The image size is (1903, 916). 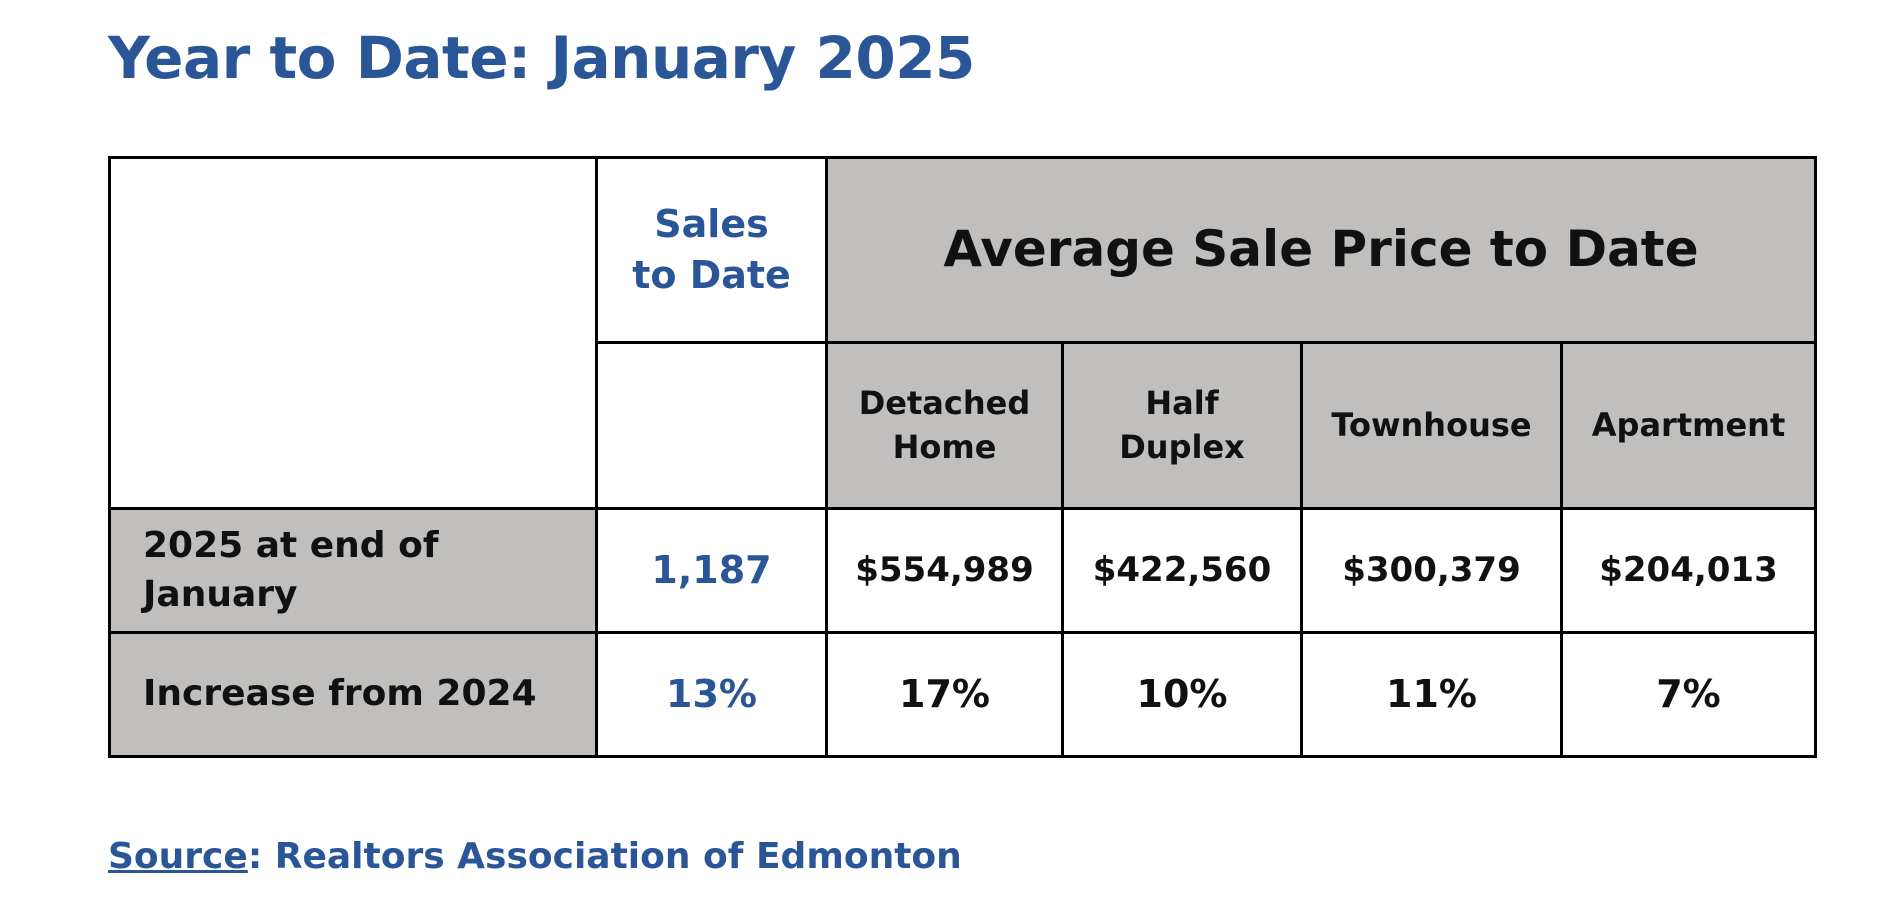 I want to click on subheader-line2: Duplex, so click(x=1182, y=446).